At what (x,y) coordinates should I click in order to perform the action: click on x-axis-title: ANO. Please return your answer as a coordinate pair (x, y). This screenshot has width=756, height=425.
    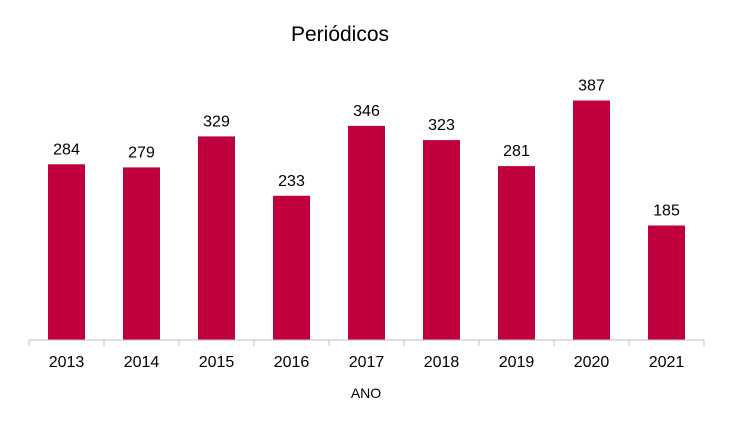
    Looking at the image, I should click on (366, 393).